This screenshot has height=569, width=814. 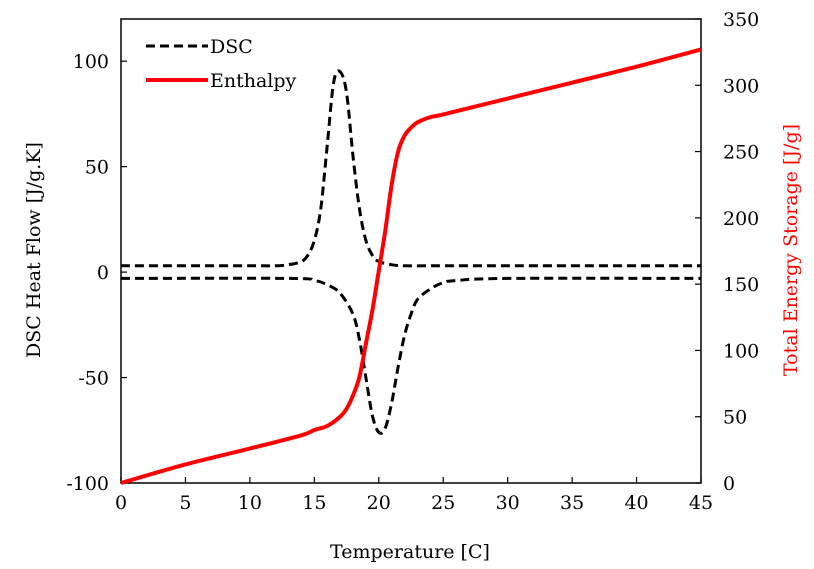 I want to click on y-right-tick-label: 300, so click(x=741, y=86).